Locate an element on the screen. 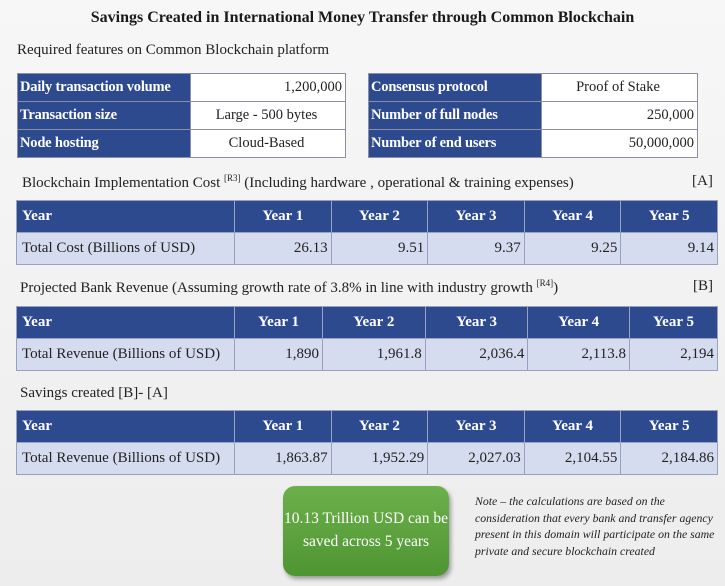 The width and height of the screenshot is (725, 586). feature-value: Cloud-Based is located at coordinates (268, 143).